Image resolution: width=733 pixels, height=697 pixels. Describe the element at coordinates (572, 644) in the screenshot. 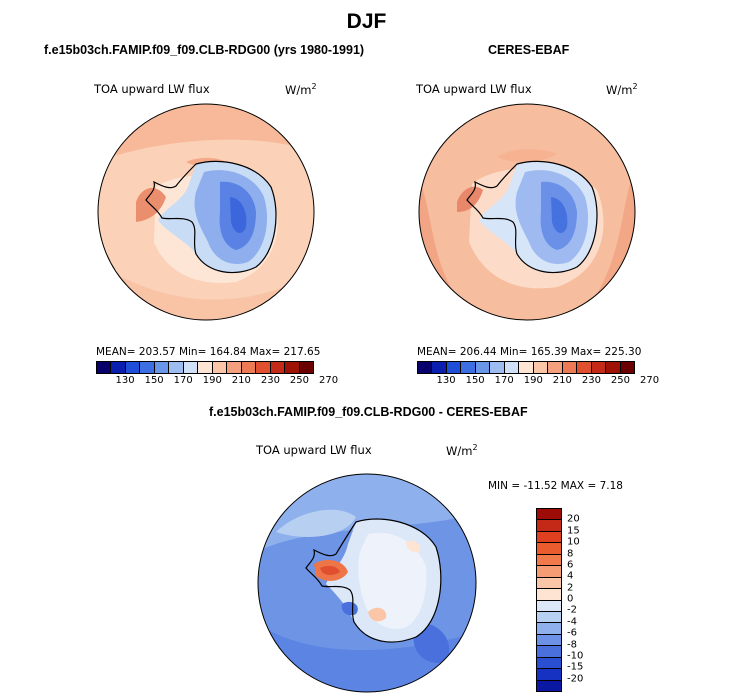

I see `diff-colorbar-tick-label: -8` at that location.